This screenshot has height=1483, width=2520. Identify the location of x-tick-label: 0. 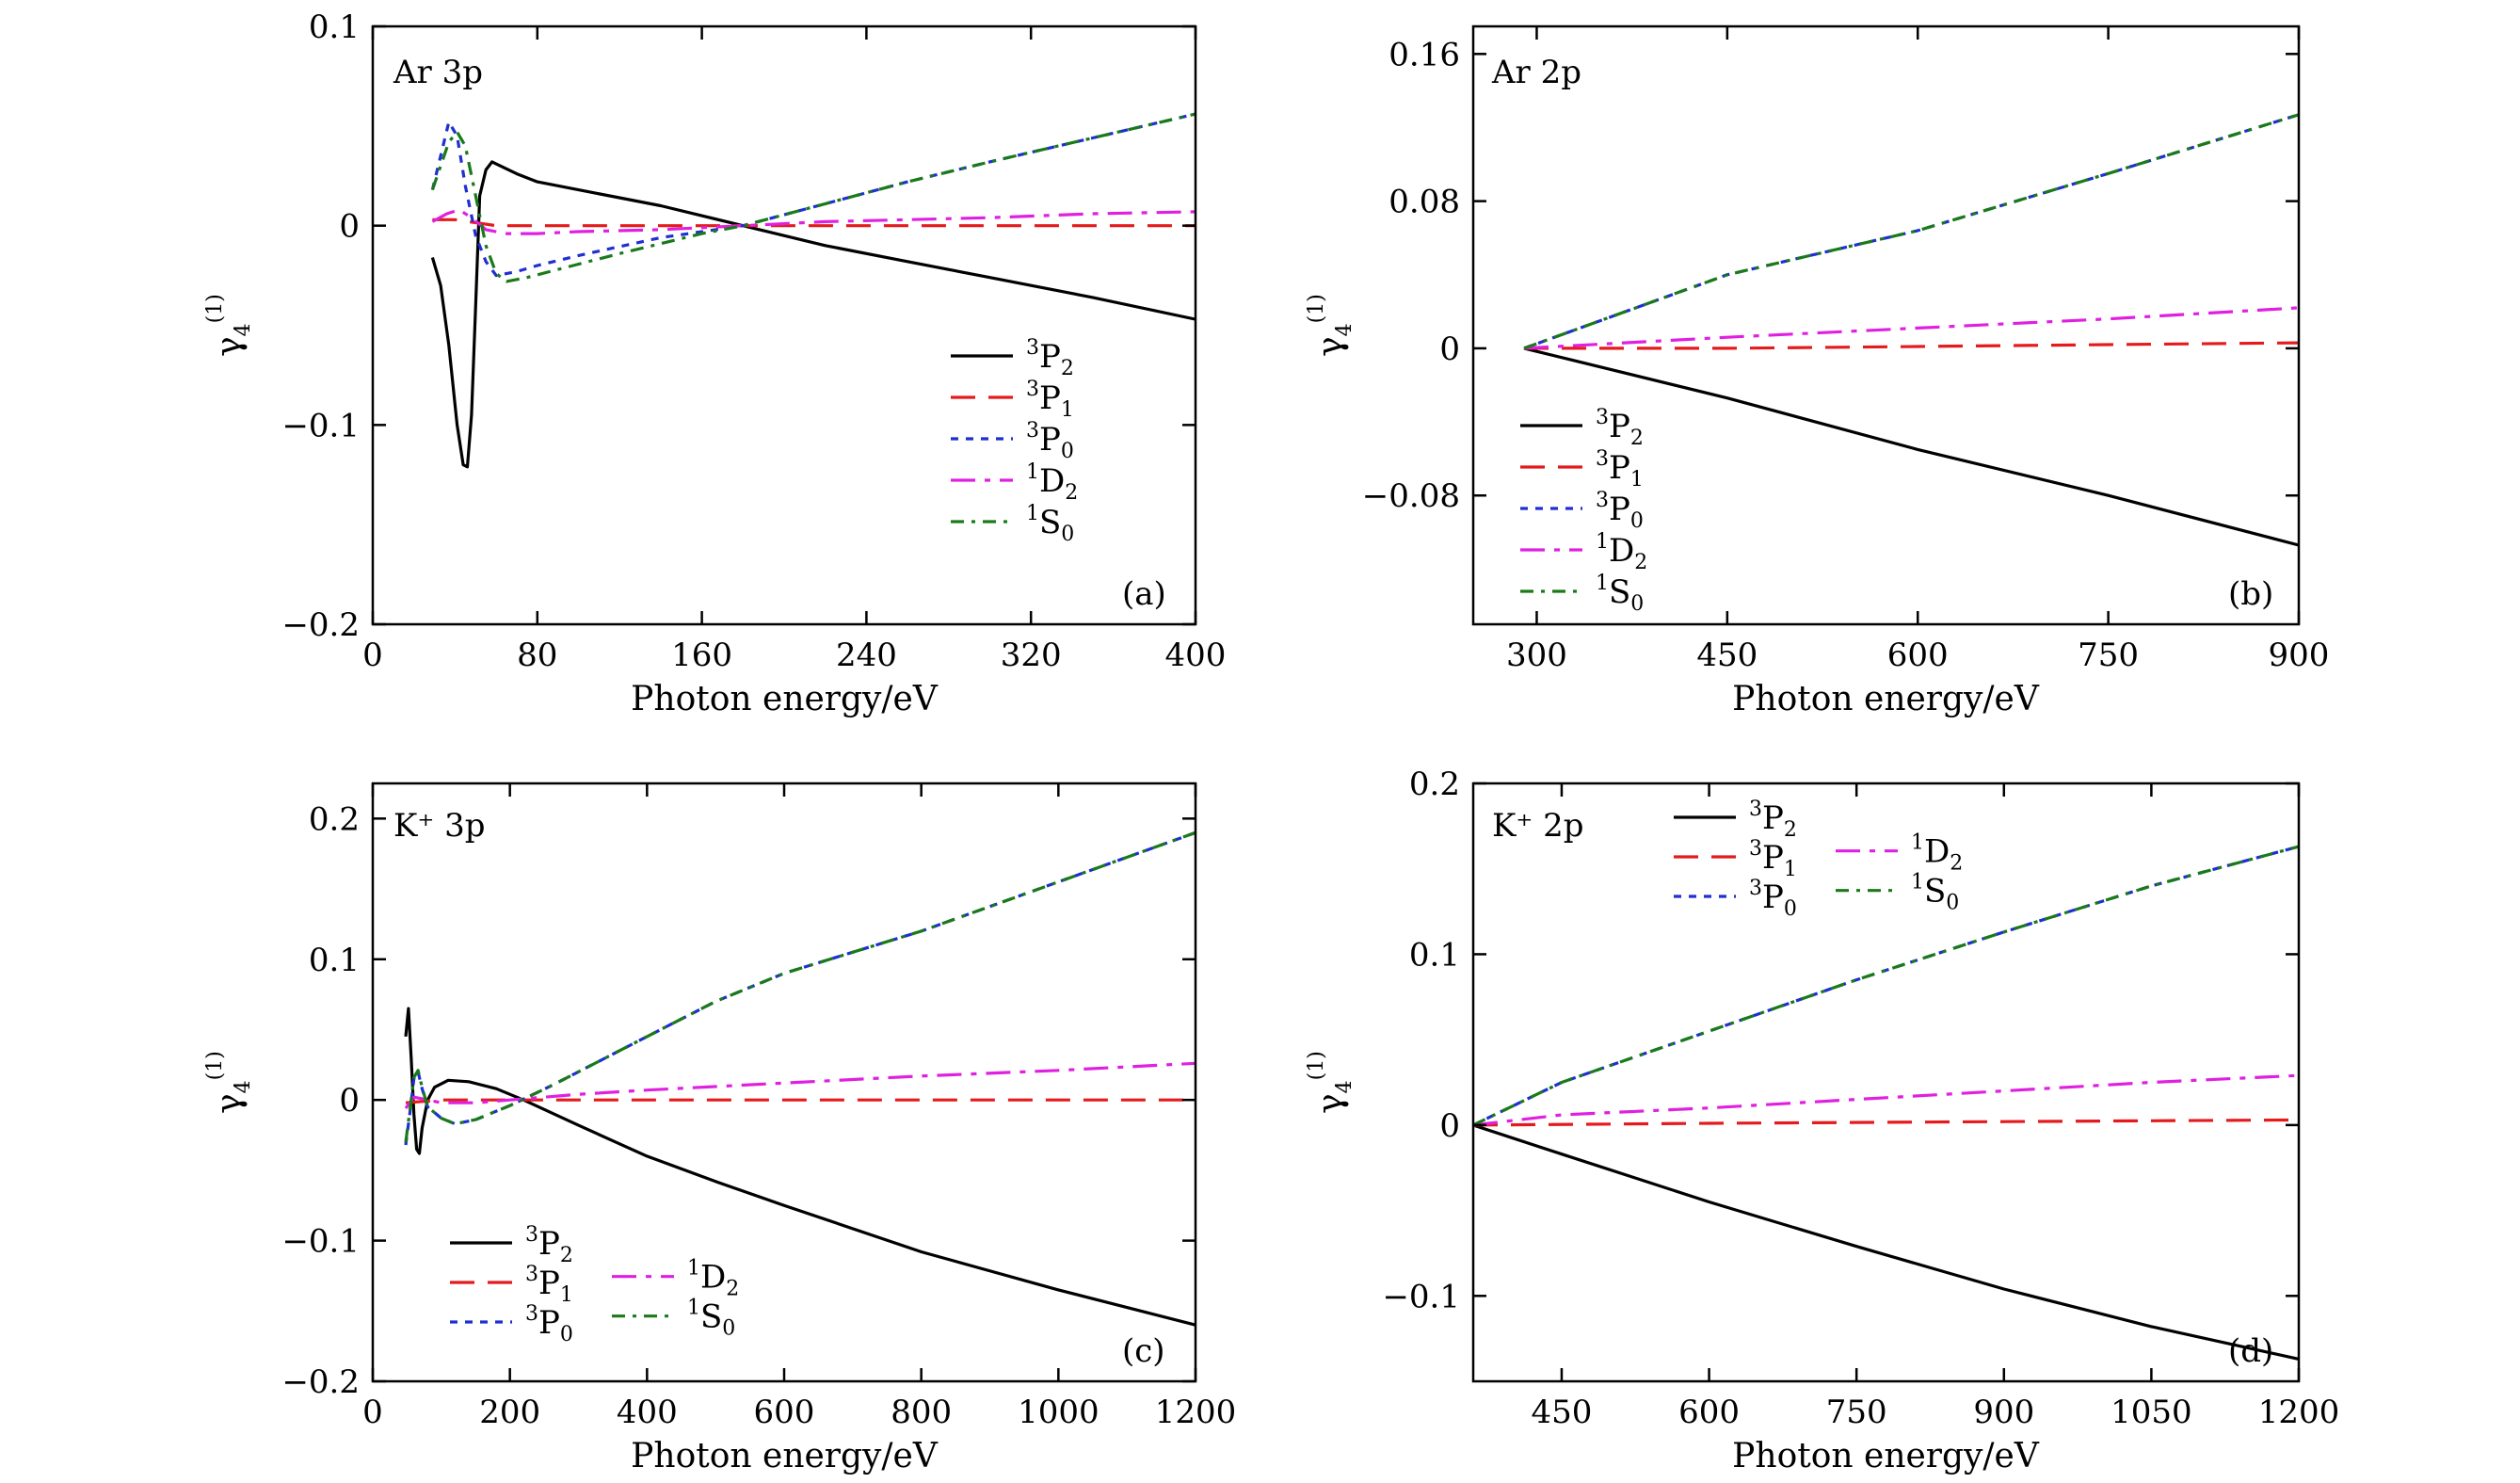
(372, 1412).